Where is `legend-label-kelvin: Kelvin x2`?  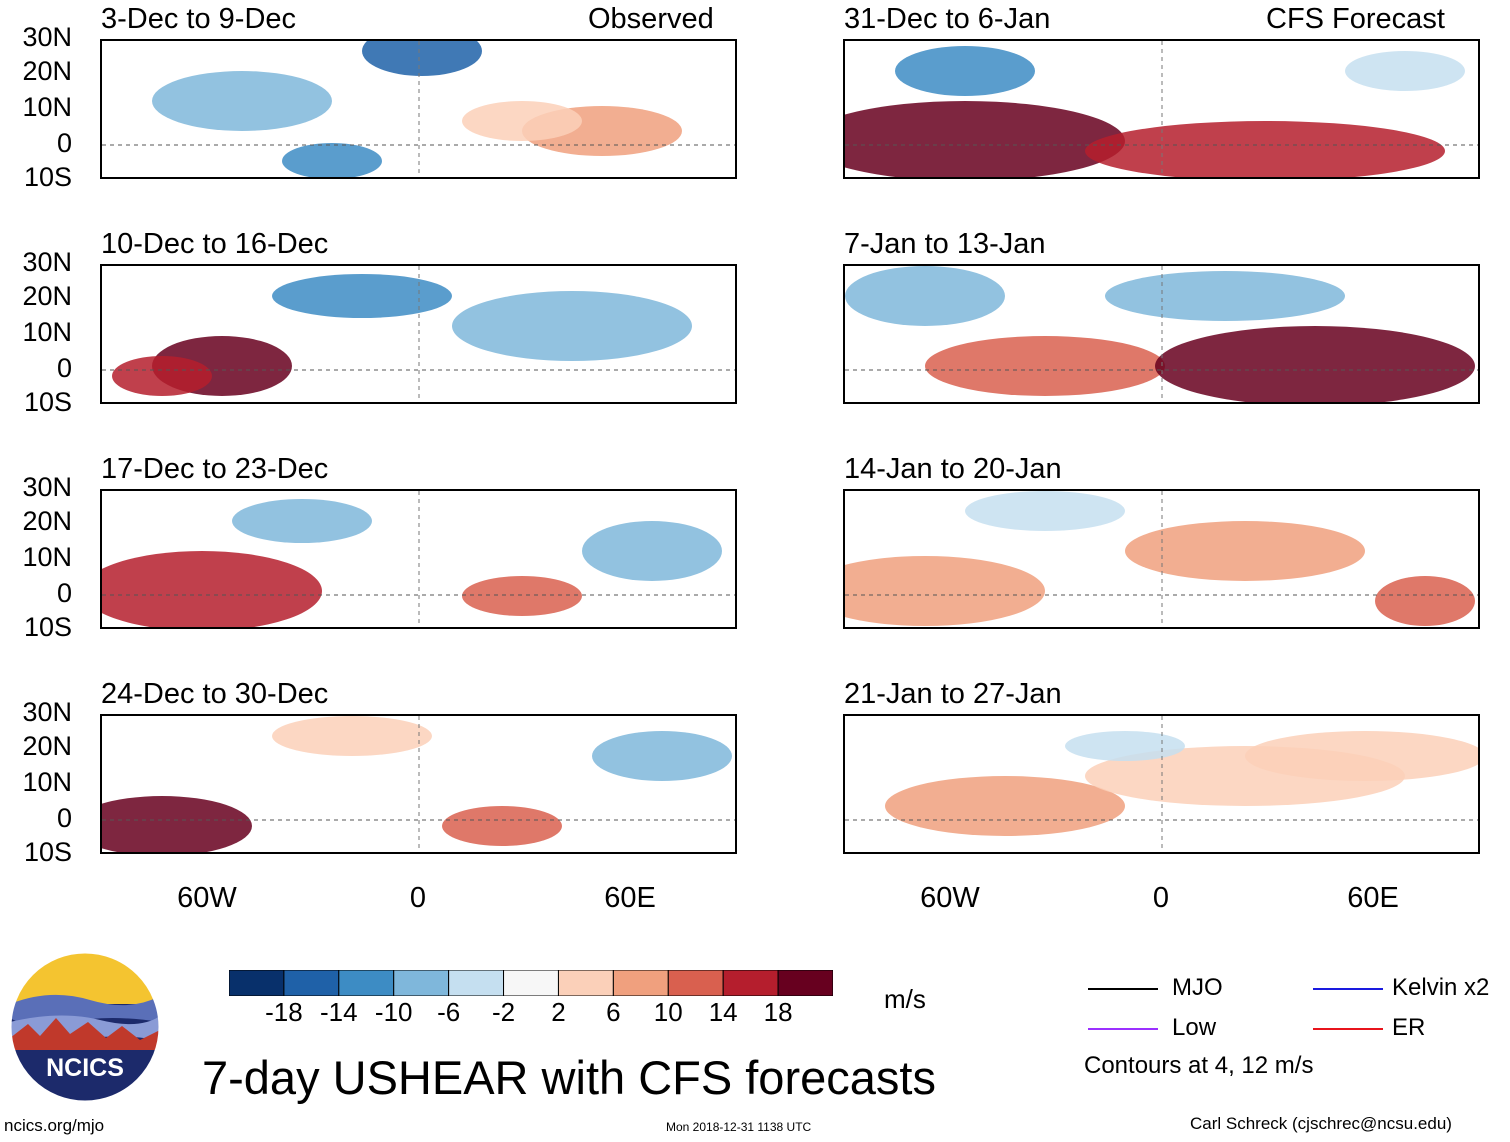
legend-label-kelvin: Kelvin x2 is located at coordinates (1441, 987).